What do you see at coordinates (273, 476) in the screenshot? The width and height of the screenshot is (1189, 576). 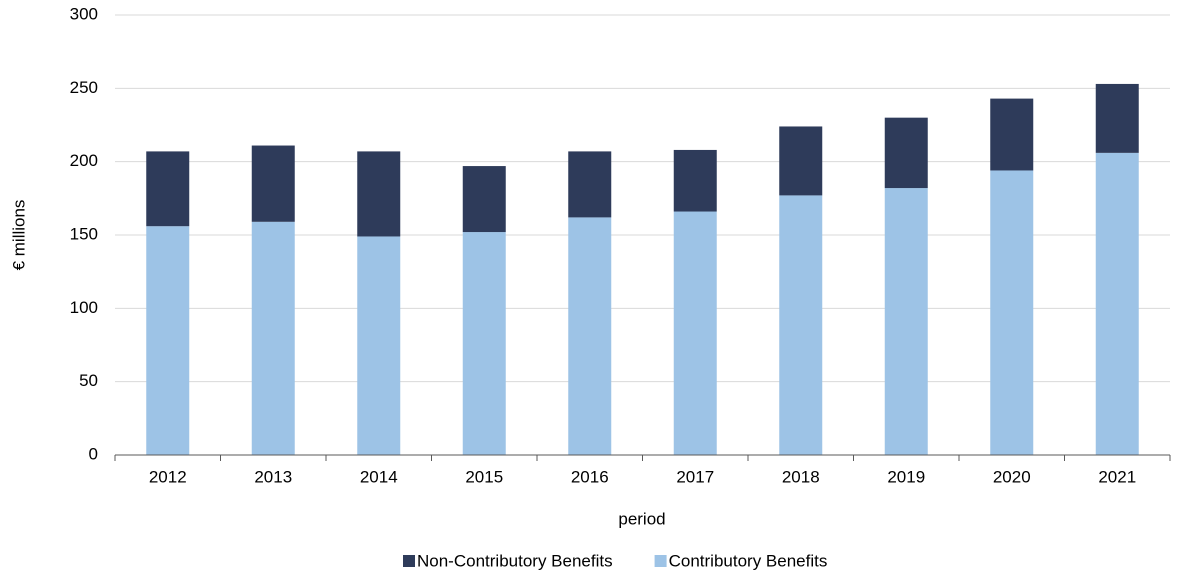 I see `x-tick-label: 2013` at bounding box center [273, 476].